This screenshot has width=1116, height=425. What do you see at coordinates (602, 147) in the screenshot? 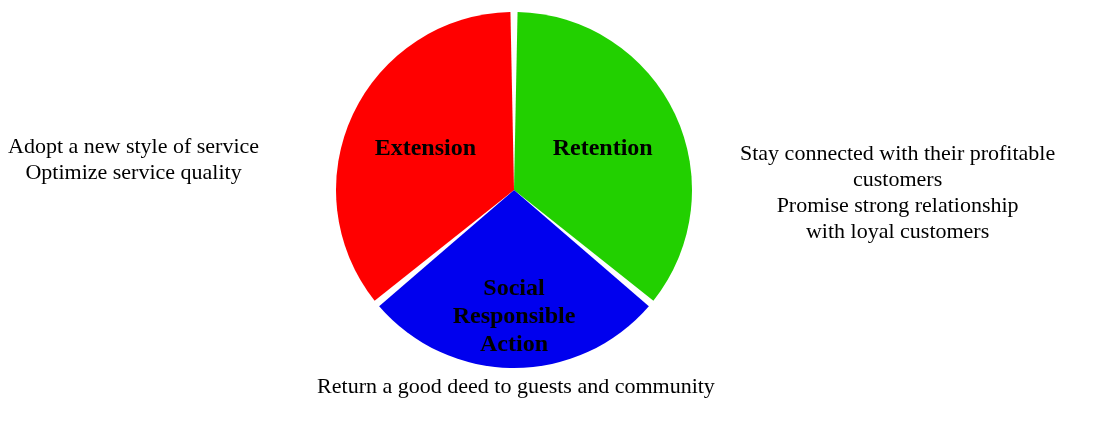
I see `slice-label: Retention` at bounding box center [602, 147].